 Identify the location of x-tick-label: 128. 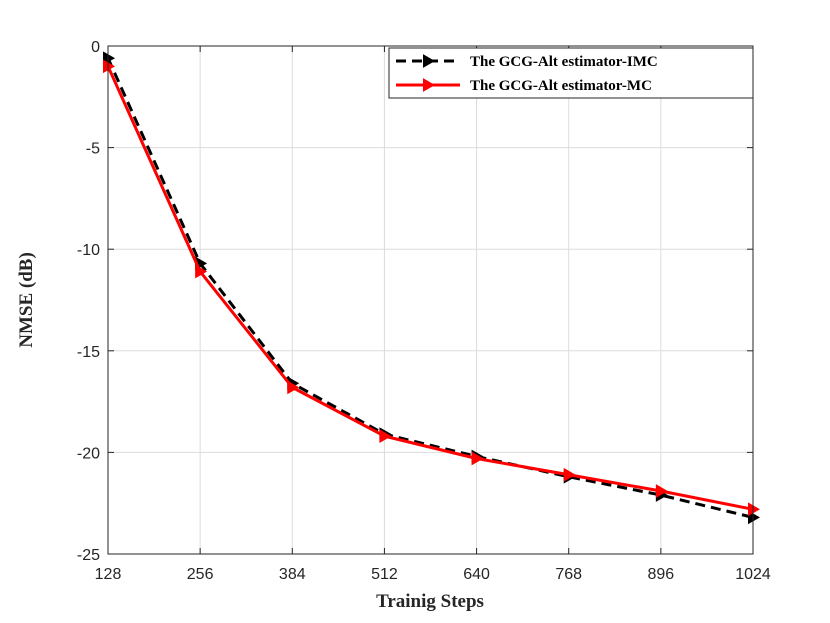
(108, 574).